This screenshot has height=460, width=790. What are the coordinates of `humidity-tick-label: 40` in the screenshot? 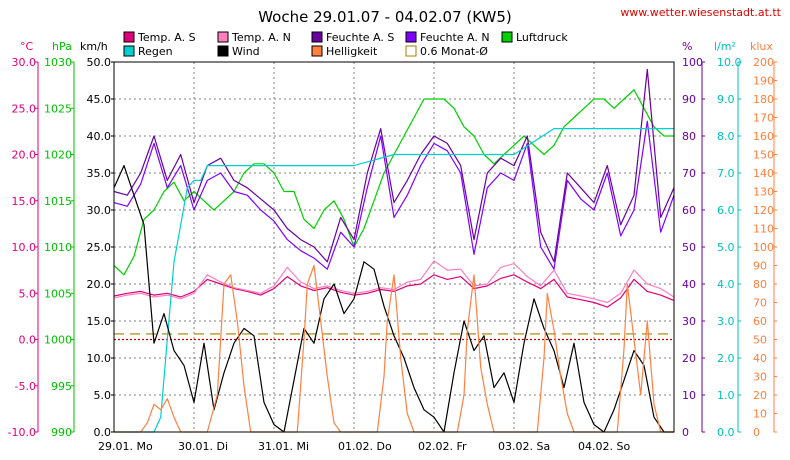 It's located at (689, 284).